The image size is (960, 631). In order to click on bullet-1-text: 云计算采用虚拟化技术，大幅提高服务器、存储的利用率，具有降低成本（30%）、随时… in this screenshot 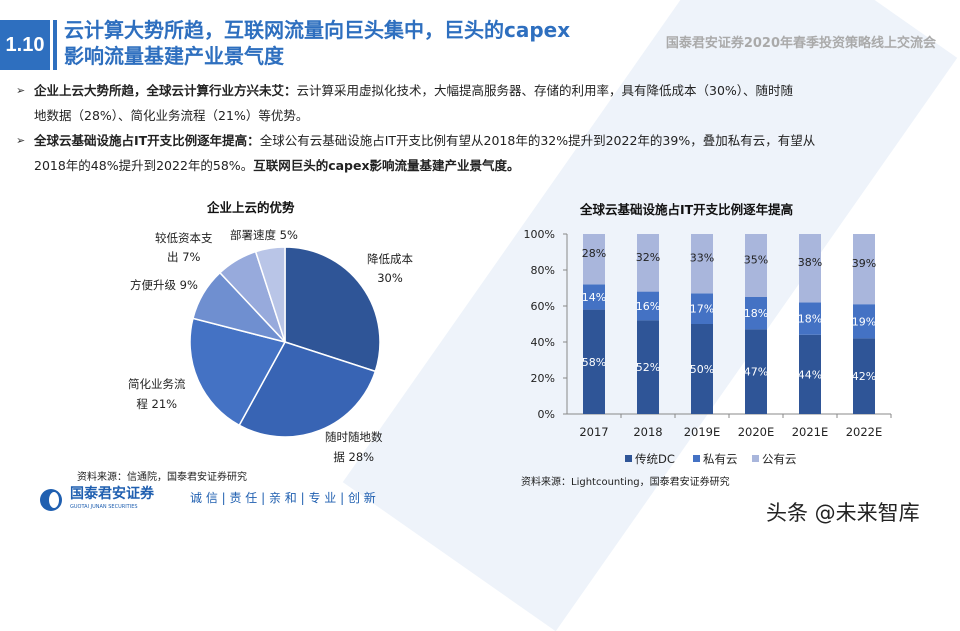, I will do `click(545, 90)`.